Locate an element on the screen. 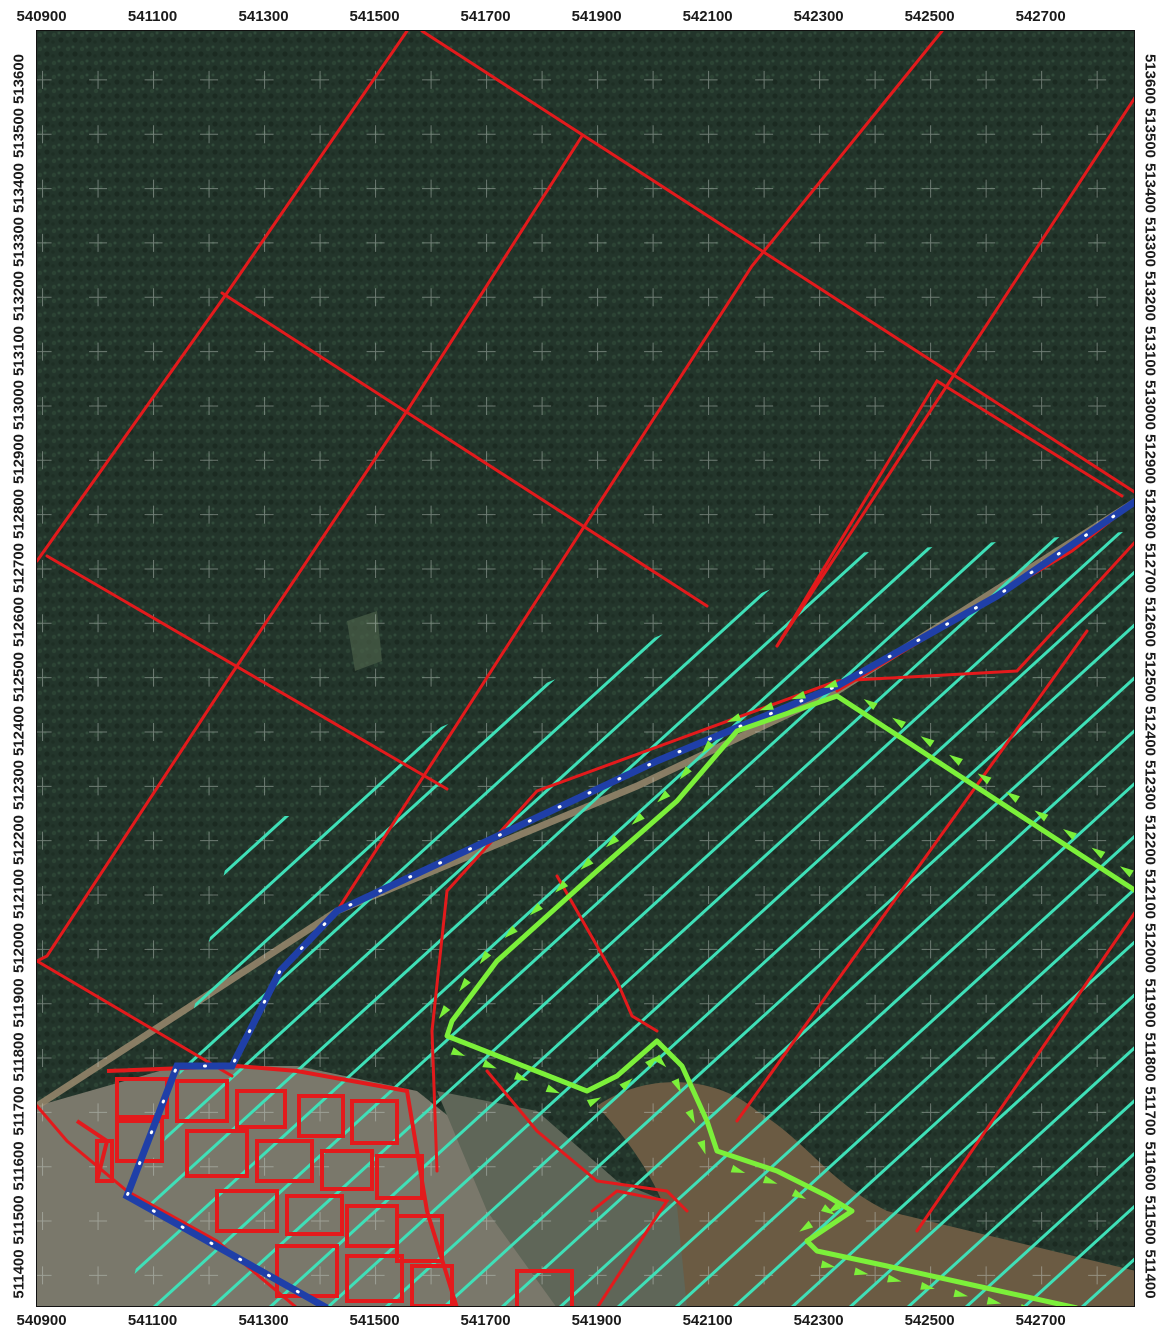 This screenshot has height=1335, width=1164. y-left-tick-label: 511700 is located at coordinates (19, 1111).